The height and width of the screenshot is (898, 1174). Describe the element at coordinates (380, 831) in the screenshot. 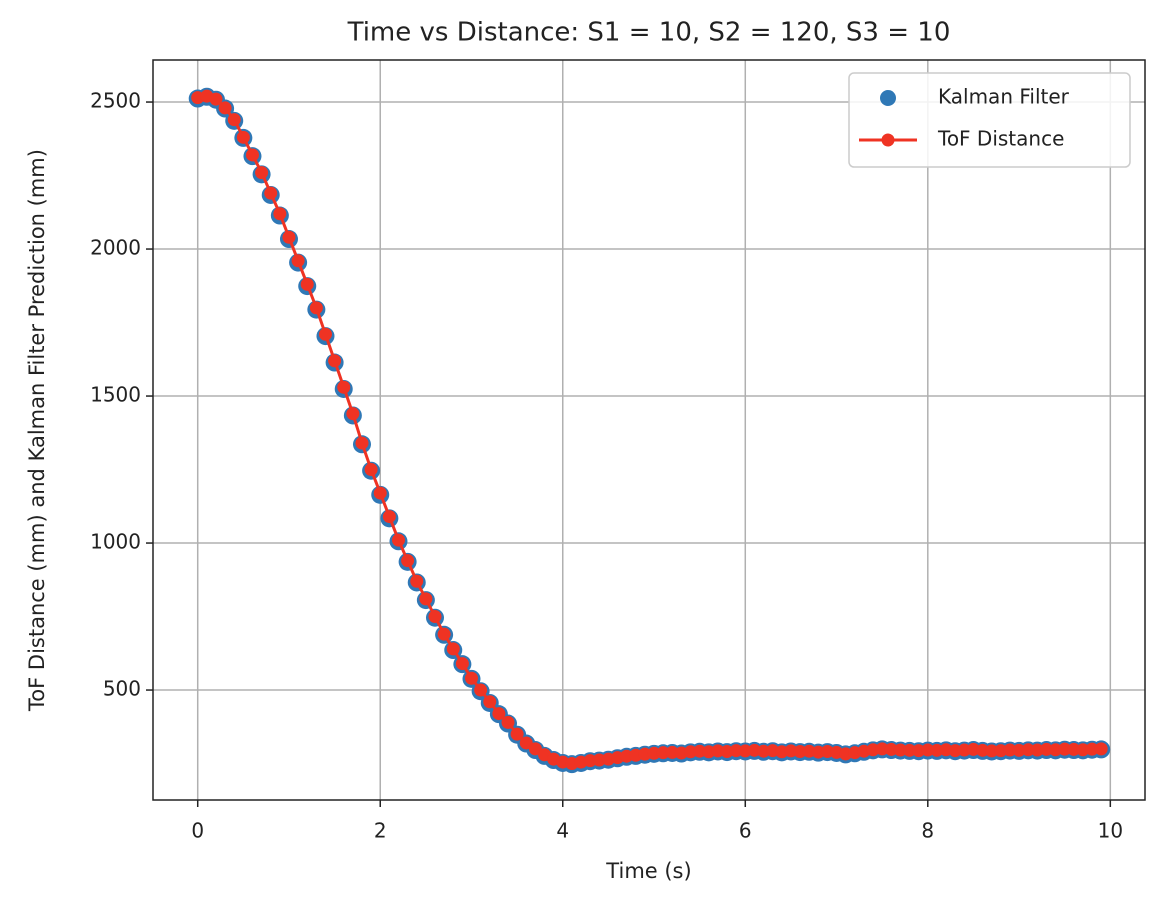

I see `x-tick-label: 2` at that location.